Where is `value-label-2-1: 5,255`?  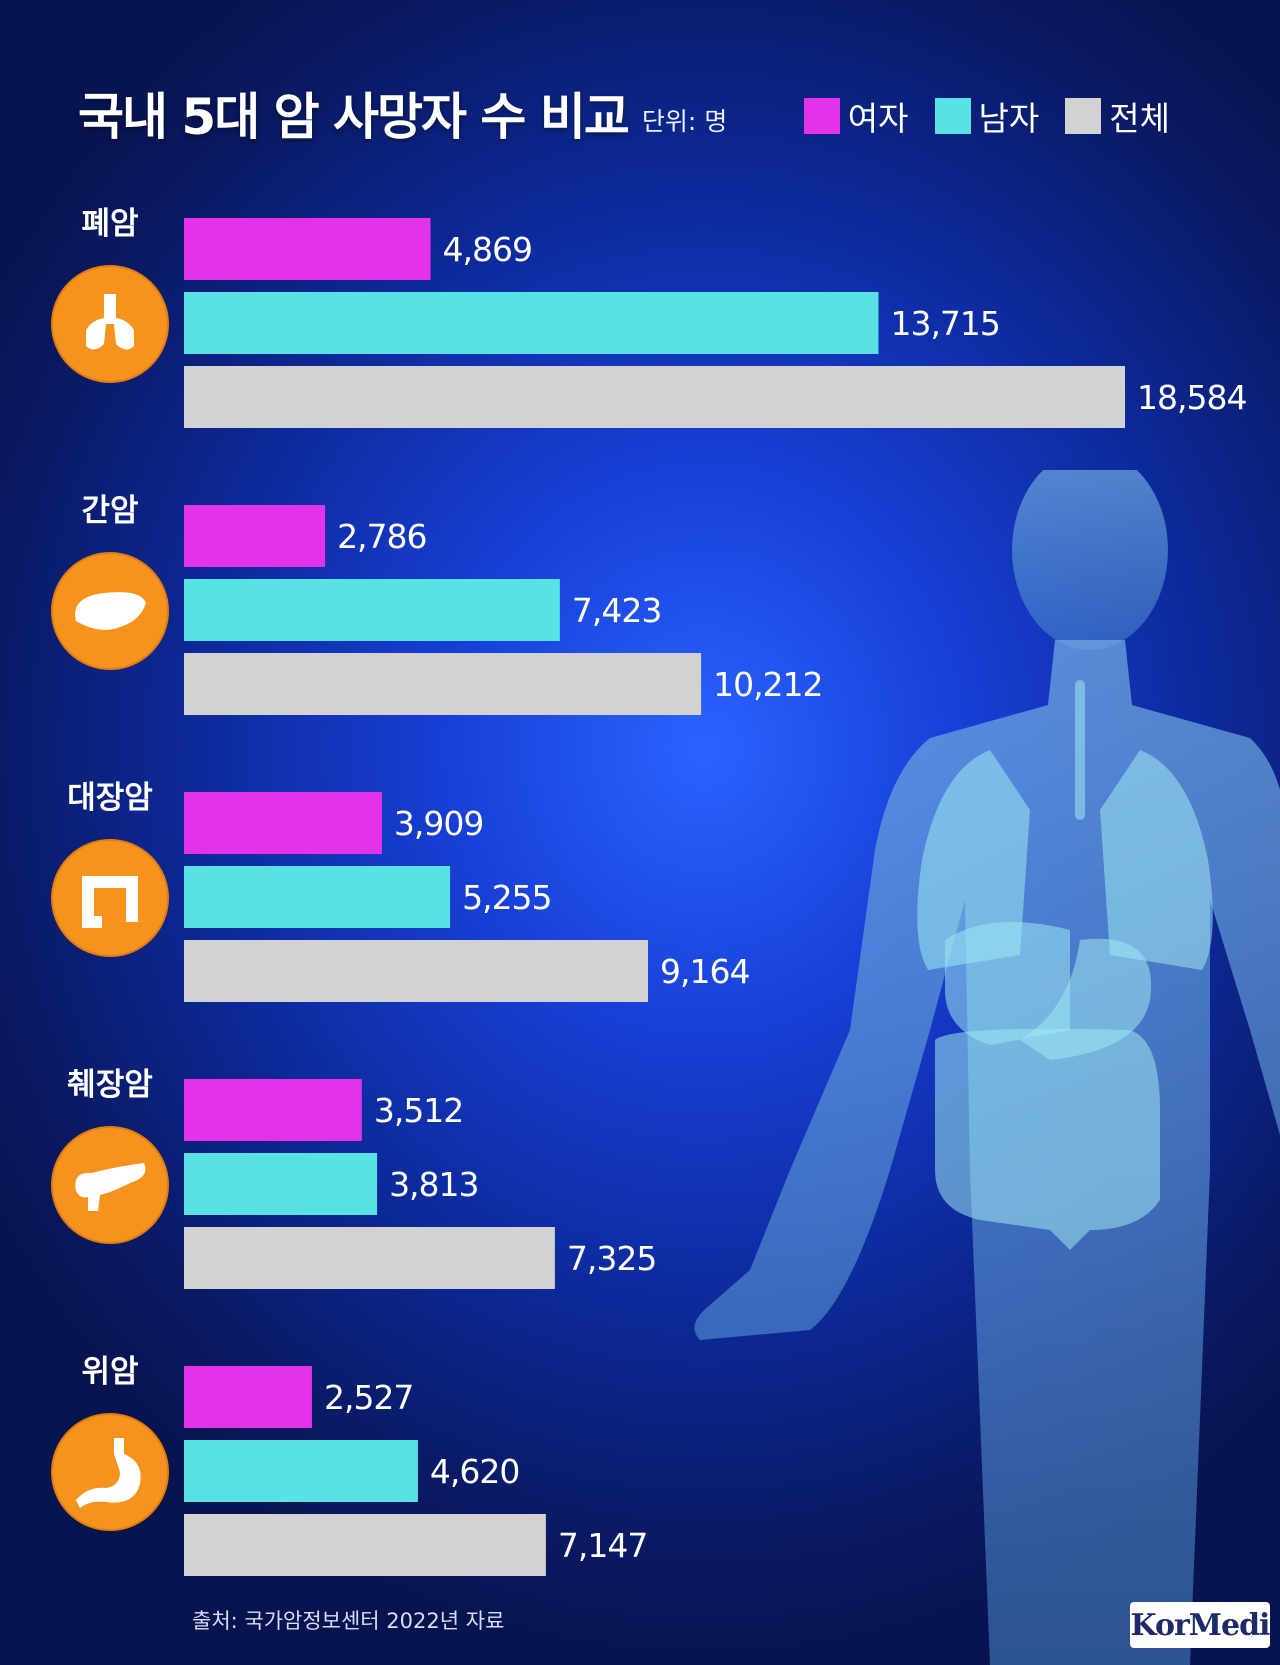
value-label-2-1: 5,255 is located at coordinates (506, 897).